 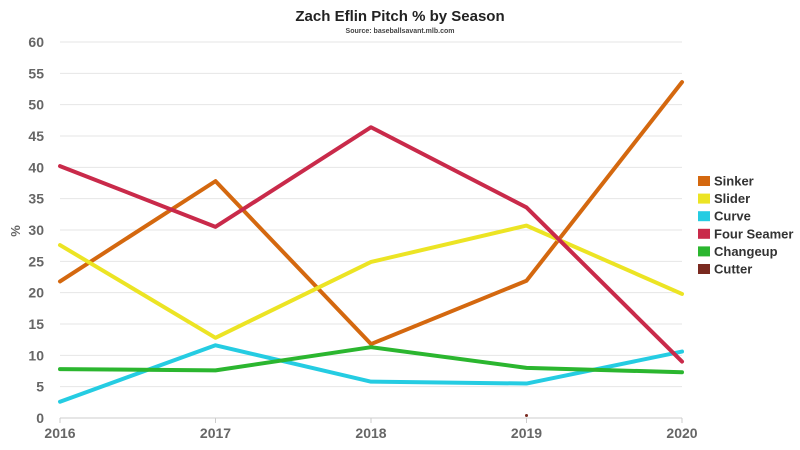 What do you see at coordinates (215, 433) in the screenshot?
I see `x-tick-label: 2017` at bounding box center [215, 433].